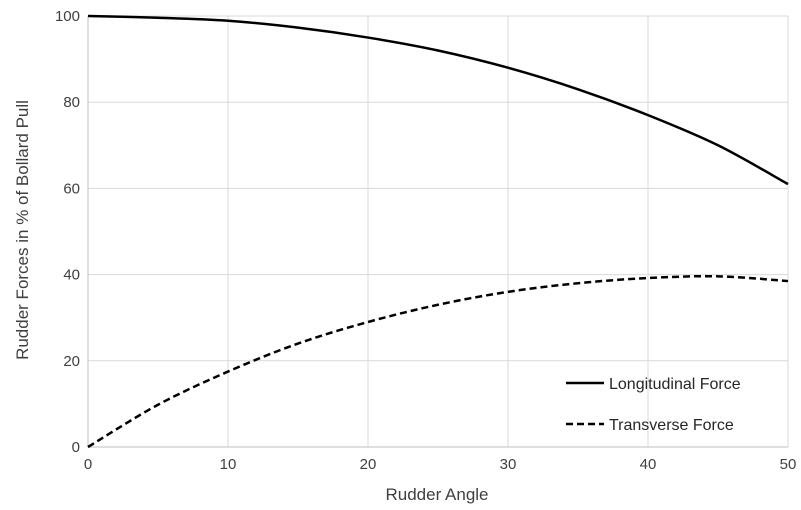 The width and height of the screenshot is (801, 510). I want to click on x-tick-label: 20, so click(368, 464).